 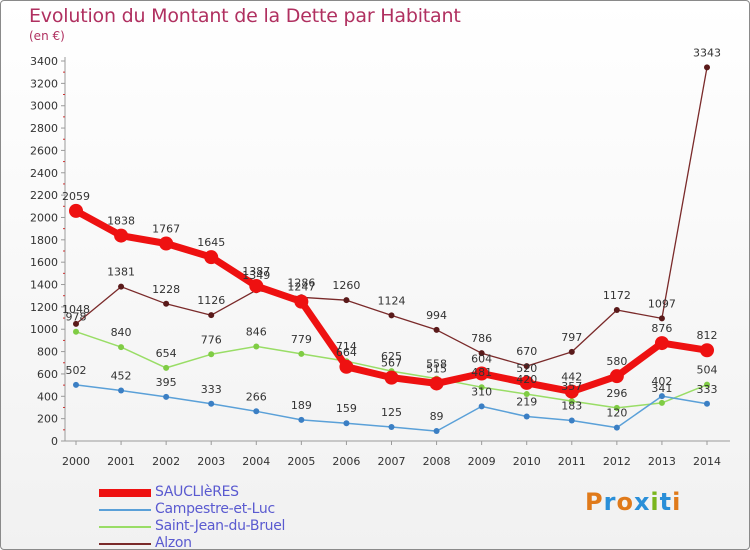 What do you see at coordinates (526, 402) in the screenshot?
I see `data-label: 219` at bounding box center [526, 402].